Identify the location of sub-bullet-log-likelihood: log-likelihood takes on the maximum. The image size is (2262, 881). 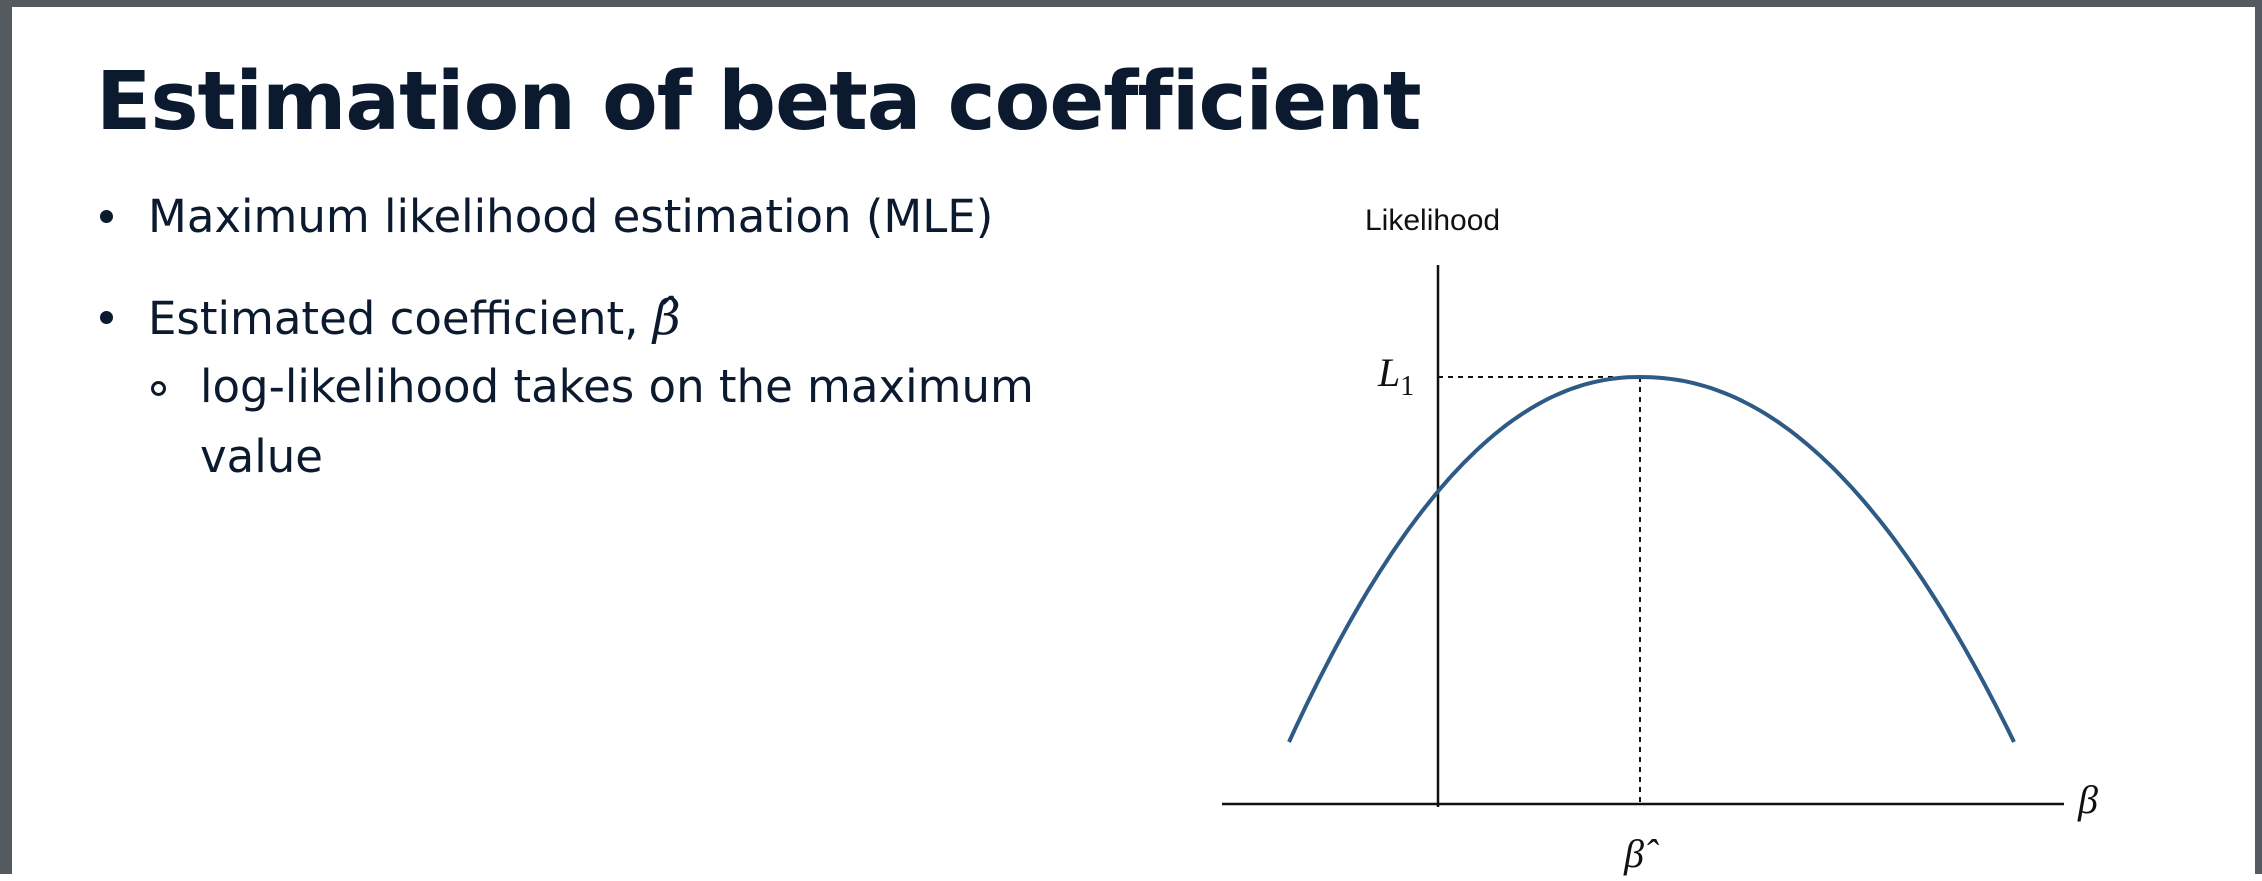
(617, 386).